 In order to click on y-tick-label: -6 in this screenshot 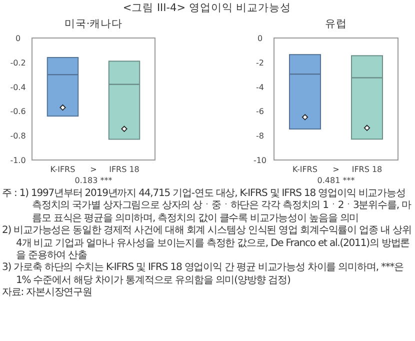, I will do `click(260, 111)`.